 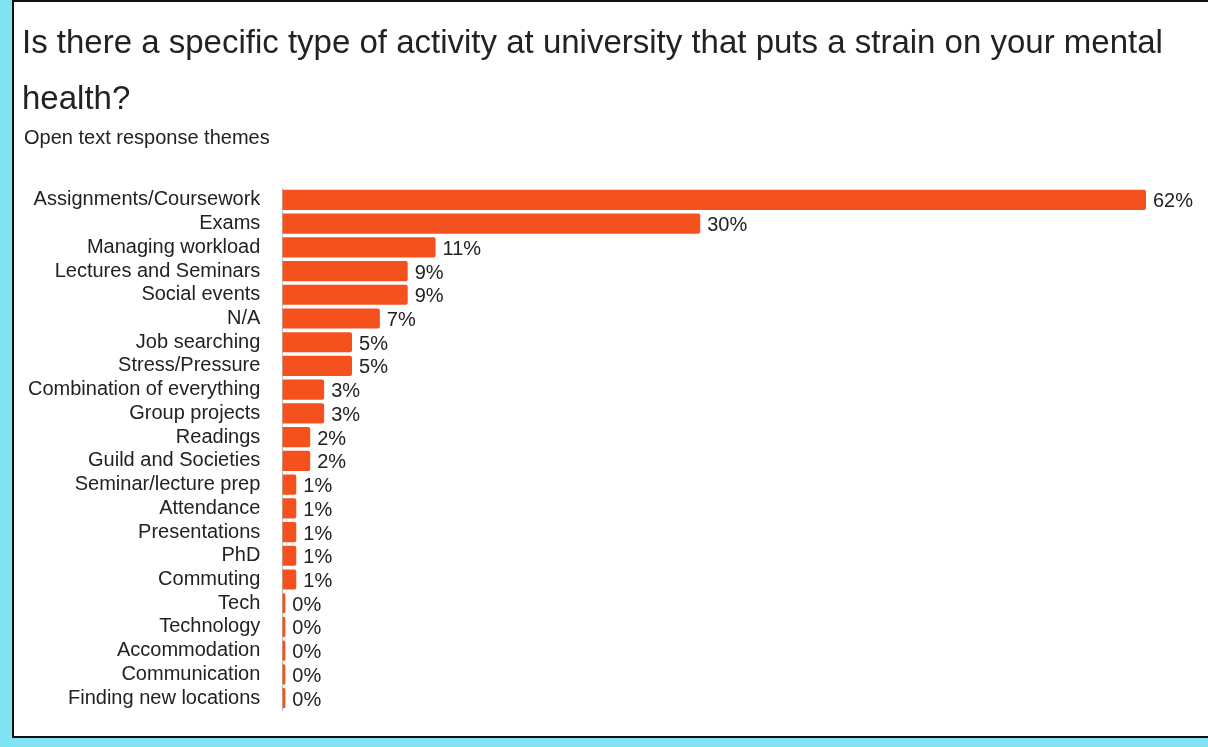 I want to click on y-tick-label: Seminar/lecture prep, so click(x=167, y=483).